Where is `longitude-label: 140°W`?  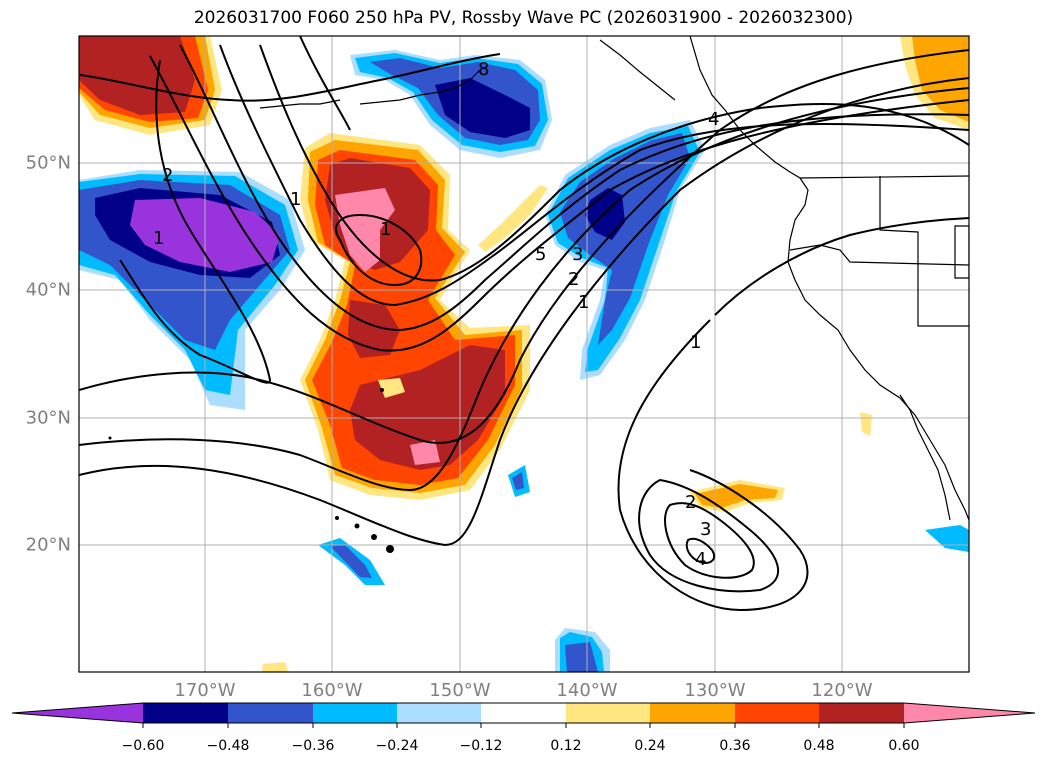
longitude-label: 140°W is located at coordinates (587, 690).